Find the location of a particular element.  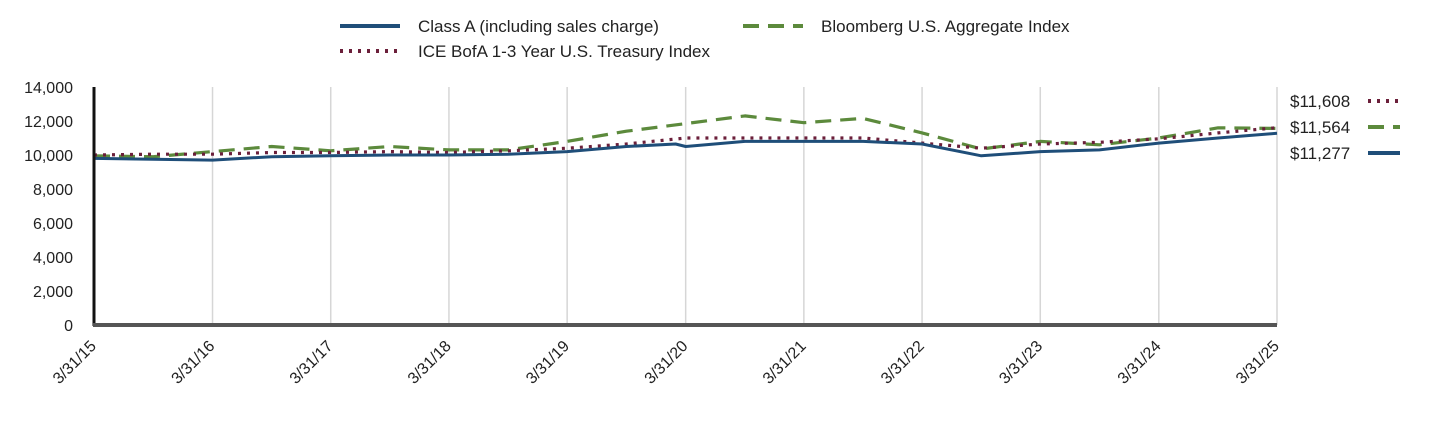

y-tick-label: 14,000 is located at coordinates (48, 88).